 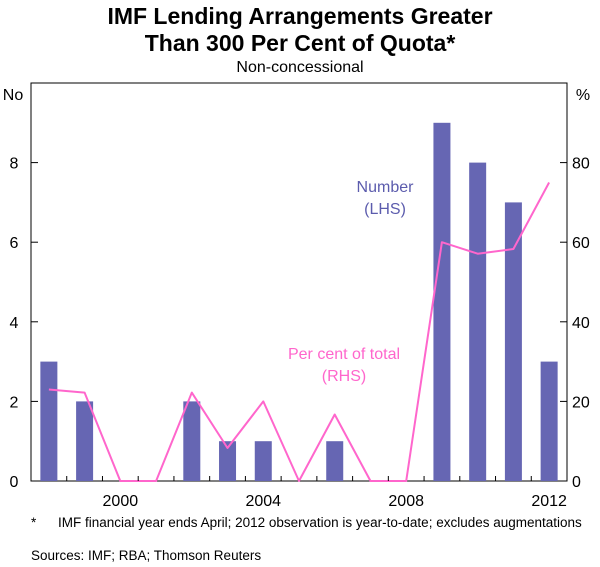 I want to click on sources-note: Sources: IMF; RBA; Thomson Reuters, so click(x=146, y=555).